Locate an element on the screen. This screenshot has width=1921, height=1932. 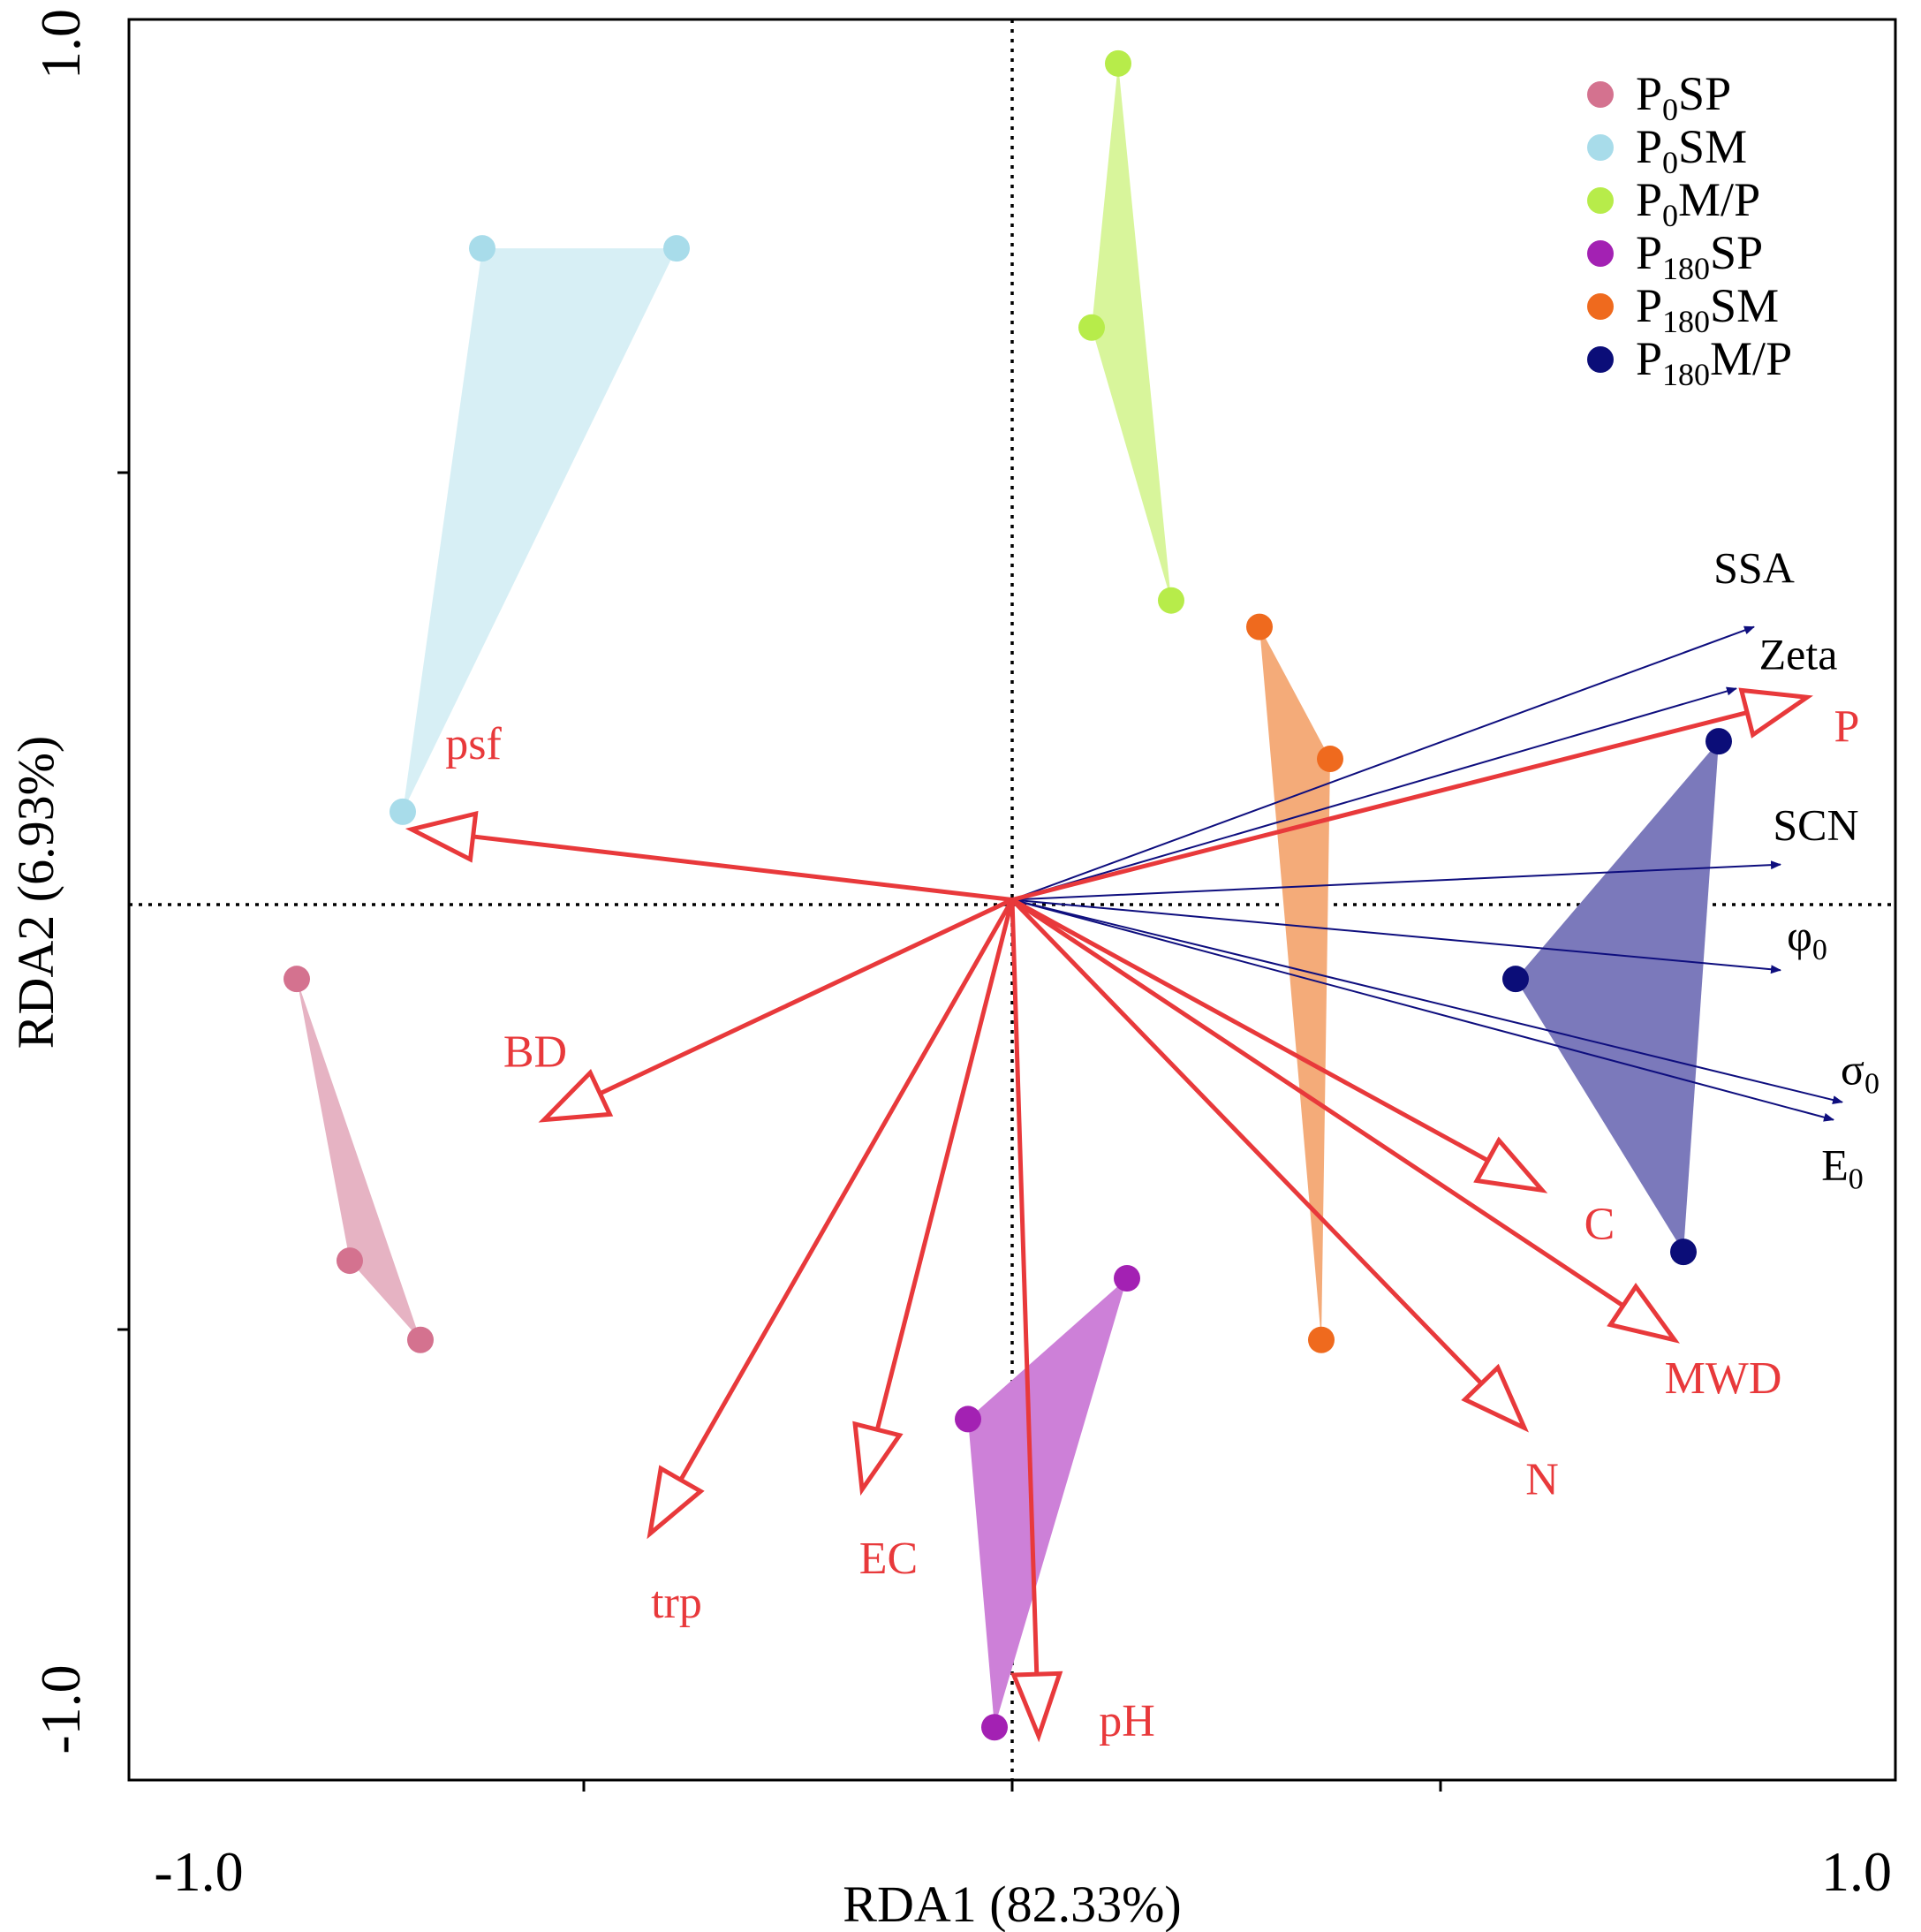
response-vector-ssa is located at coordinates (1383, 763).